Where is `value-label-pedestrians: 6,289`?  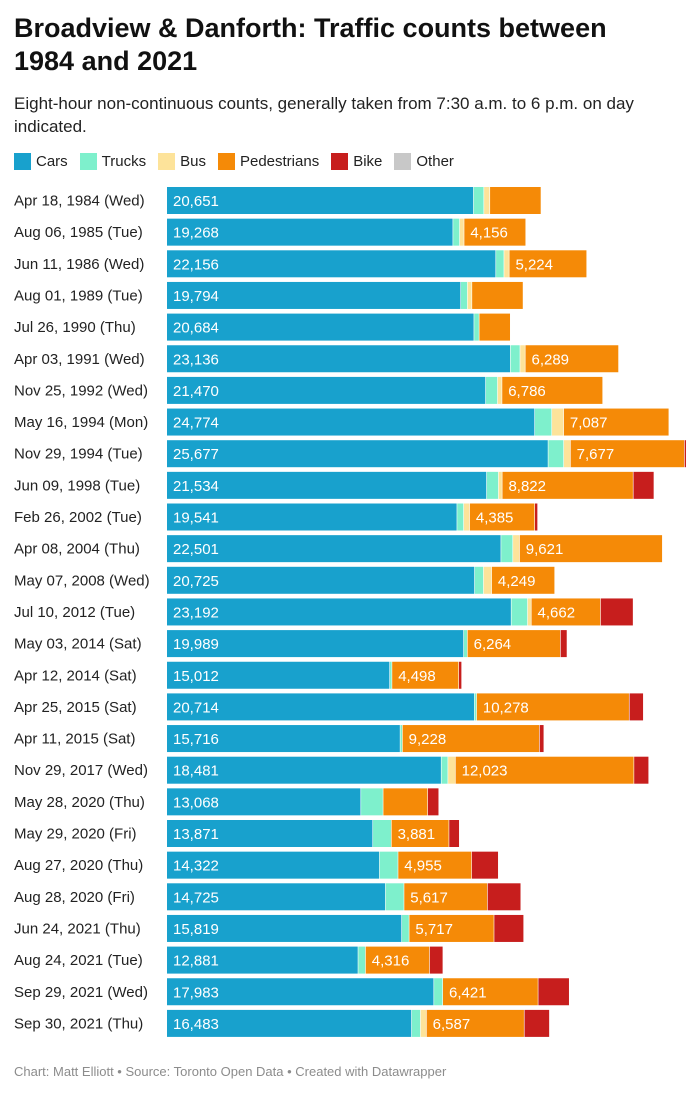 value-label-pedestrians: 6,289 is located at coordinates (550, 359).